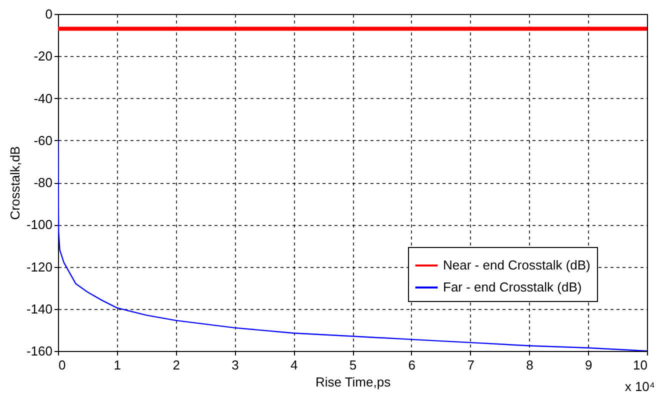 The width and height of the screenshot is (665, 402). I want to click on y-tick-label: -20, so click(43, 56).